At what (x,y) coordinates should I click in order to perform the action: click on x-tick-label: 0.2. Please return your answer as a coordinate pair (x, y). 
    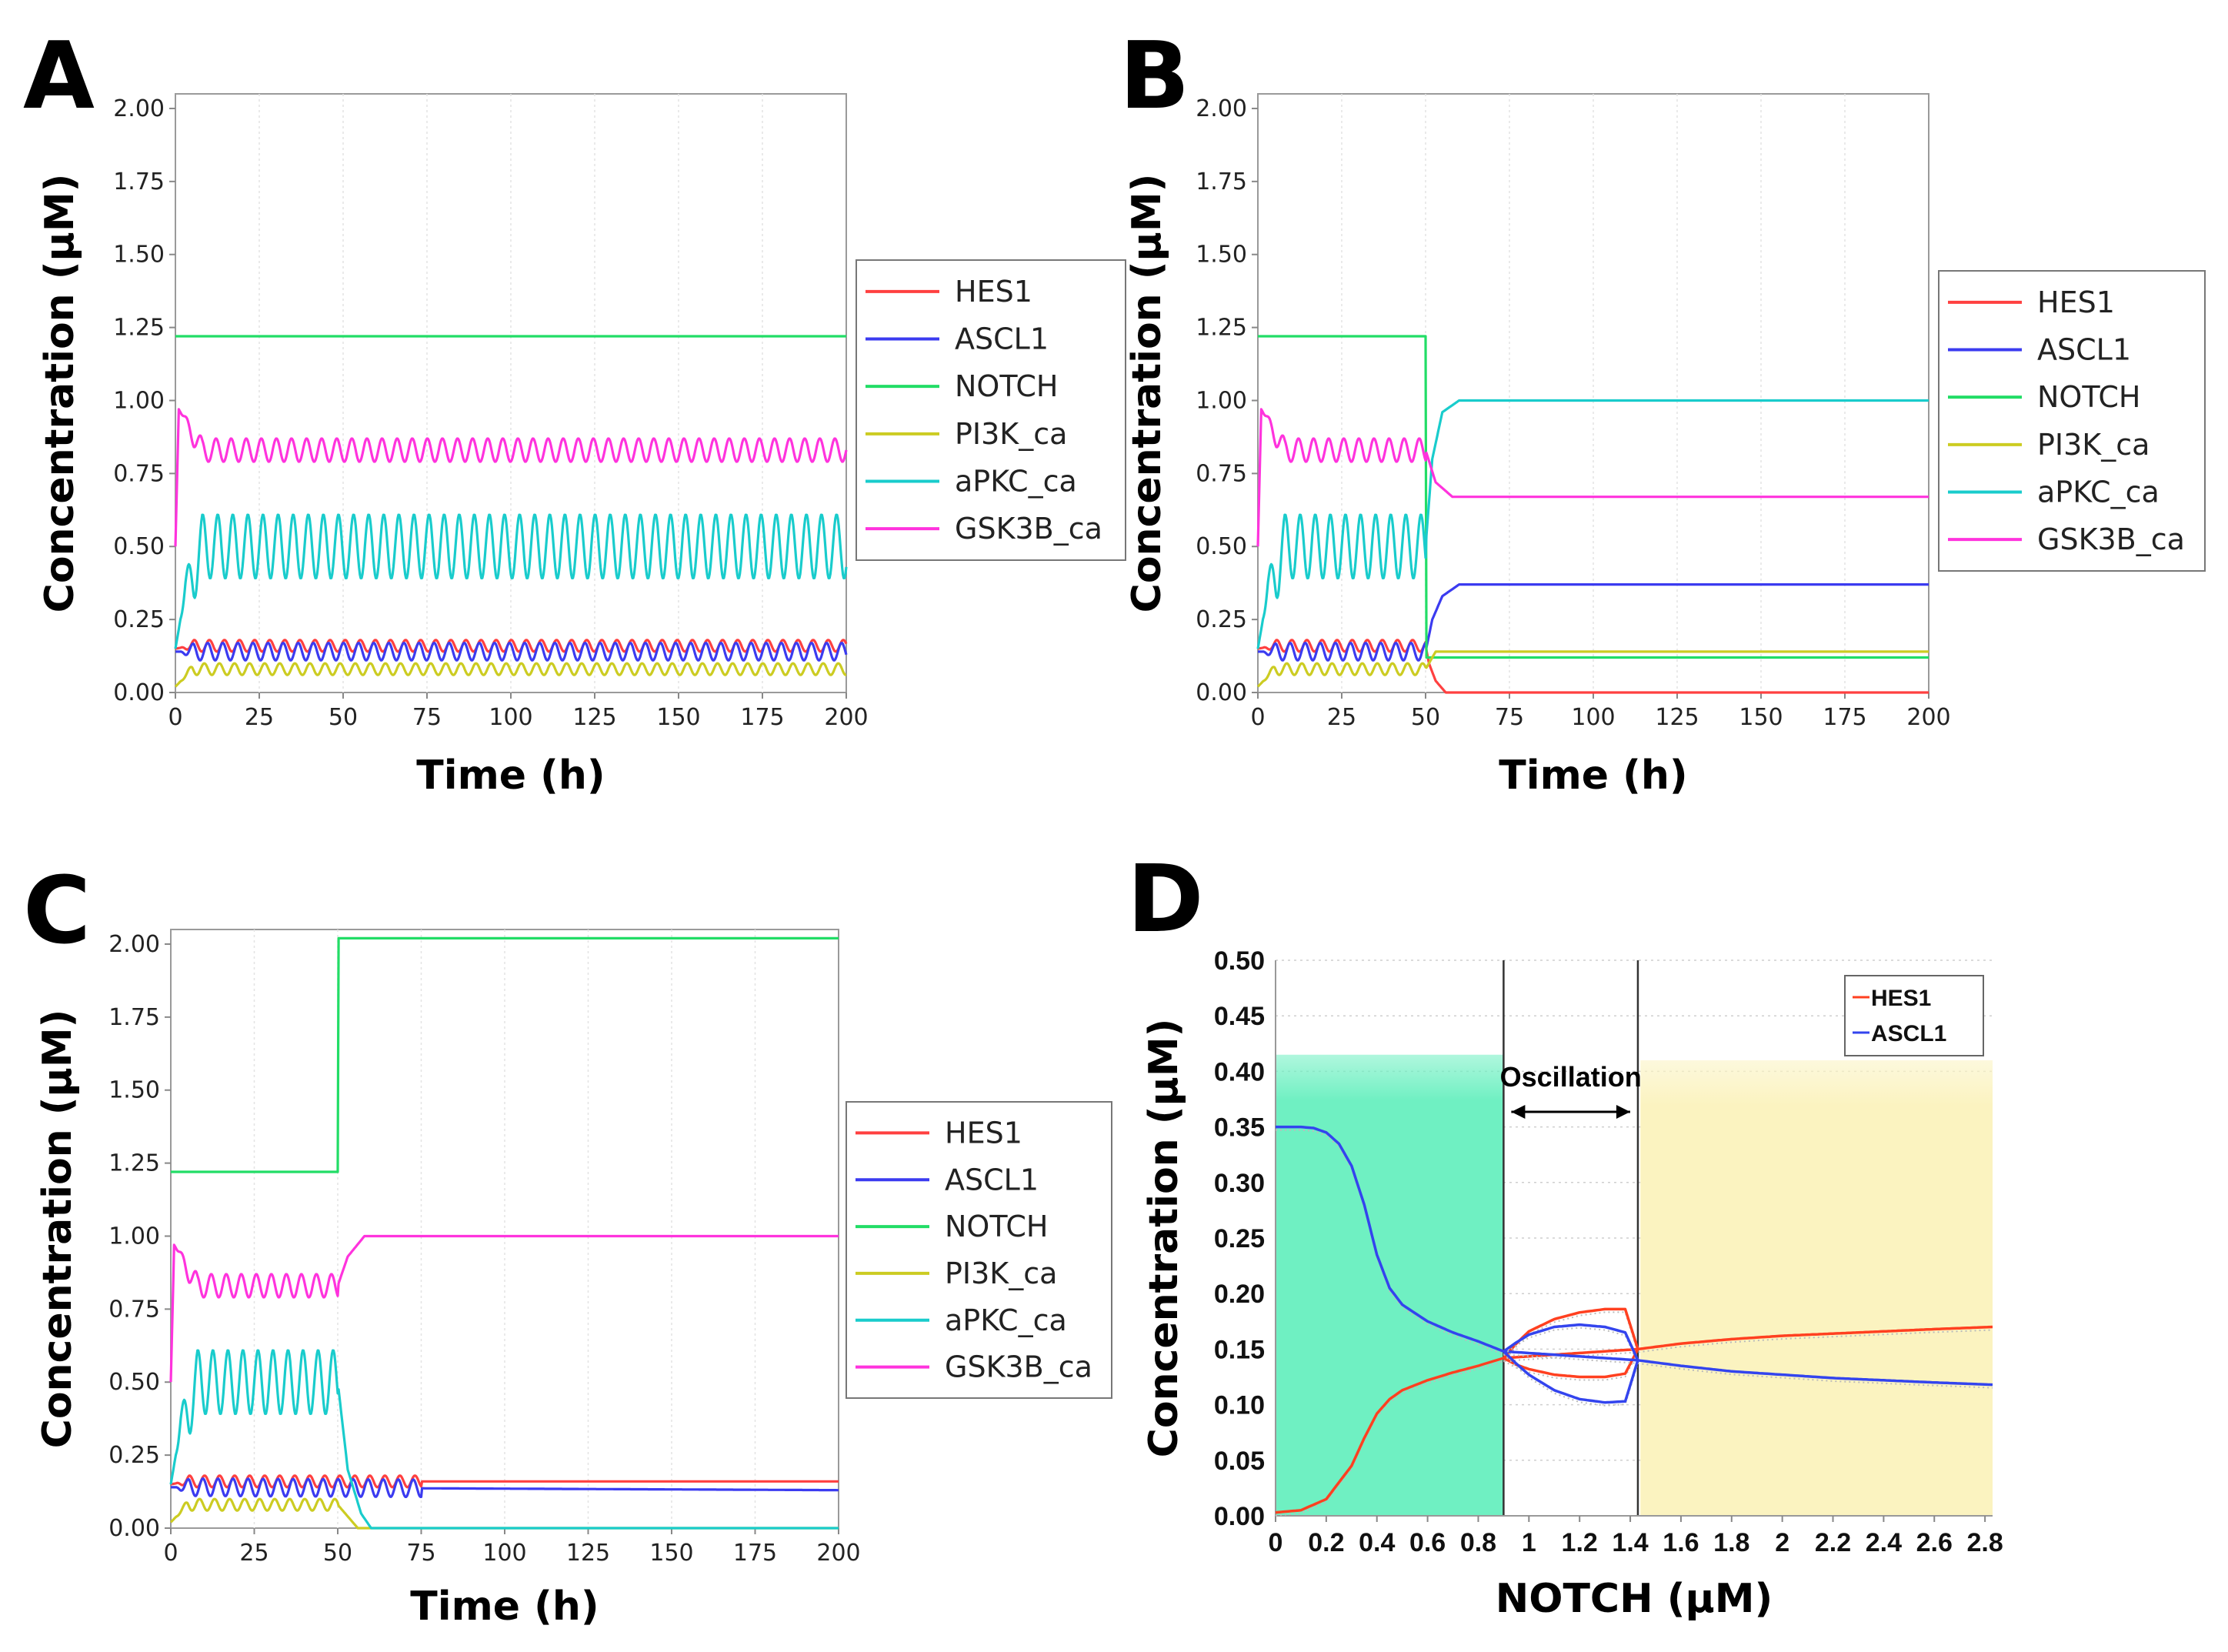
    Looking at the image, I should click on (1326, 1542).